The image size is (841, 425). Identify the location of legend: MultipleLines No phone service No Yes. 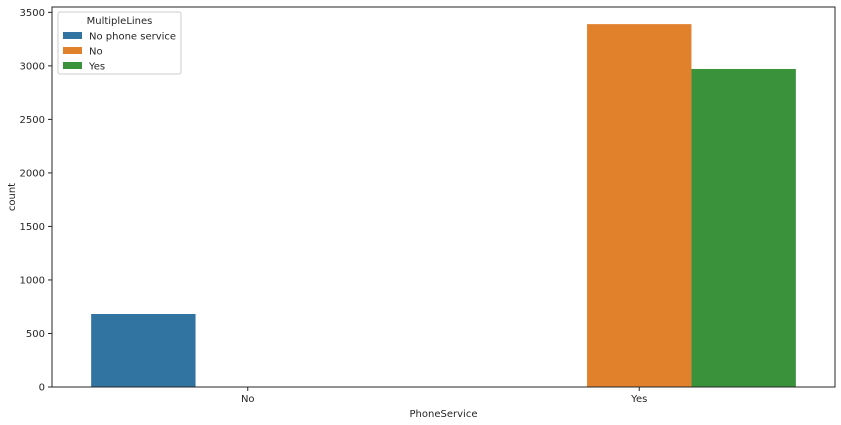
(119, 43).